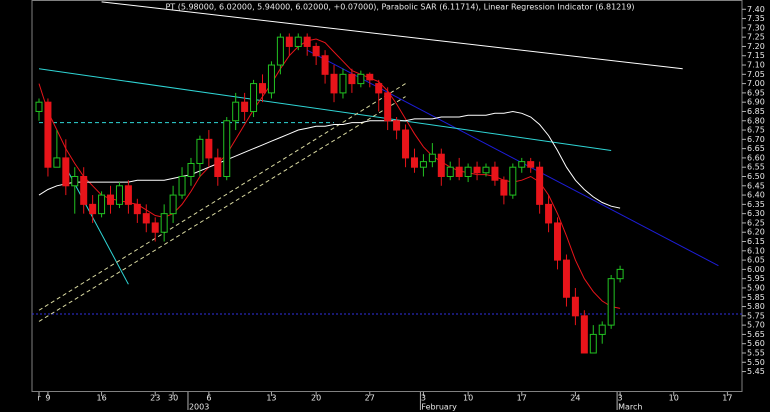 This screenshot has width=770, height=412. I want to click on y-tick-label: 6.65, so click(756, 148).